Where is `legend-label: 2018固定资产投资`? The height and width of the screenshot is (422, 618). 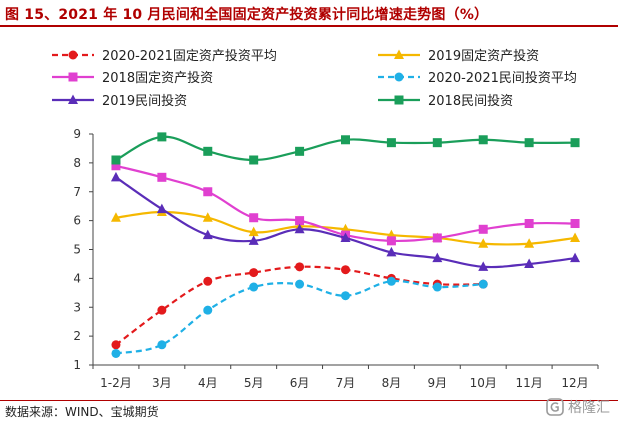
legend-label: 2018固定资产投资 is located at coordinates (157, 78).